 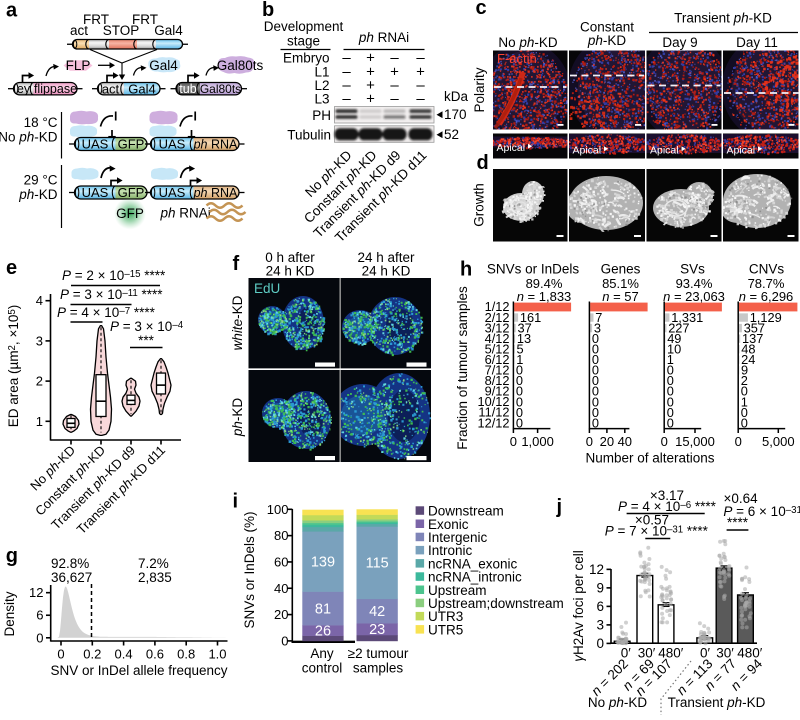 What do you see at coordinates (236, 502) in the screenshot?
I see `svg-text: i` at bounding box center [236, 502].